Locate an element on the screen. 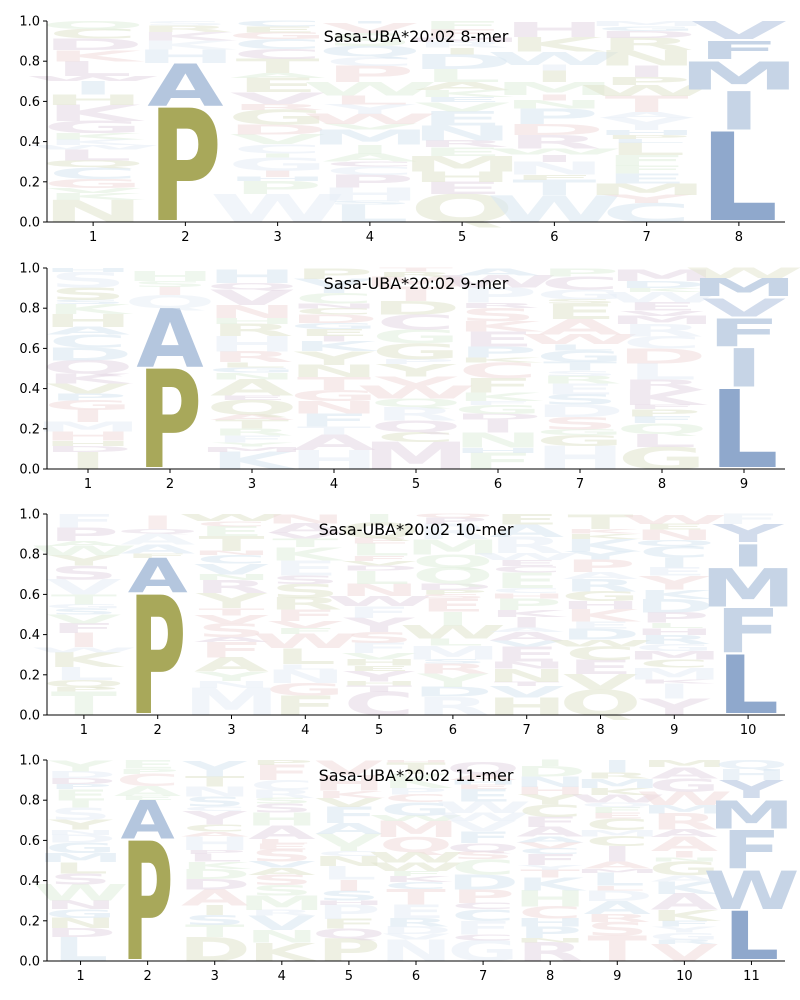 The height and width of the screenshot is (1000, 800). x-tick-label: 9 is located at coordinates (617, 976).